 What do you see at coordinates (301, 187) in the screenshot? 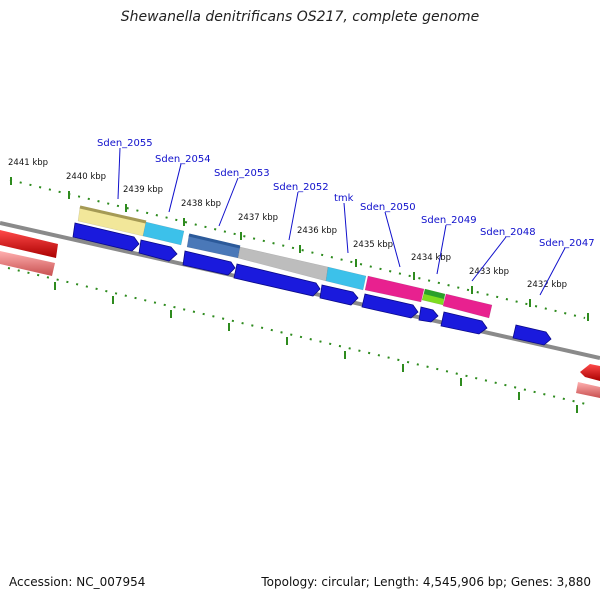
I see `gene-label: Sden_2052` at bounding box center [301, 187].